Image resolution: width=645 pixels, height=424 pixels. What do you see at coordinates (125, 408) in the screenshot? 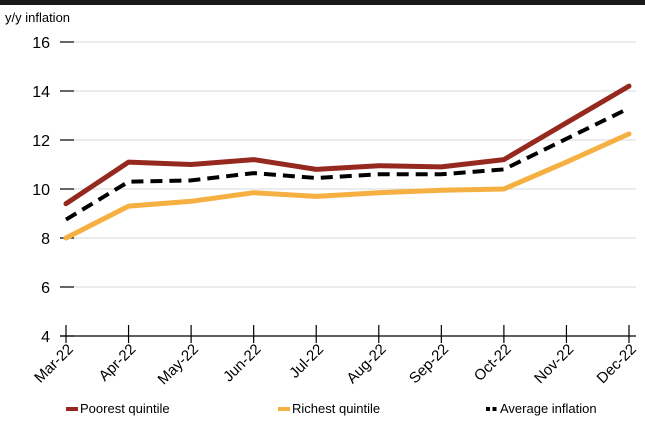
I see `legend-label: Poorest quintile` at bounding box center [125, 408].